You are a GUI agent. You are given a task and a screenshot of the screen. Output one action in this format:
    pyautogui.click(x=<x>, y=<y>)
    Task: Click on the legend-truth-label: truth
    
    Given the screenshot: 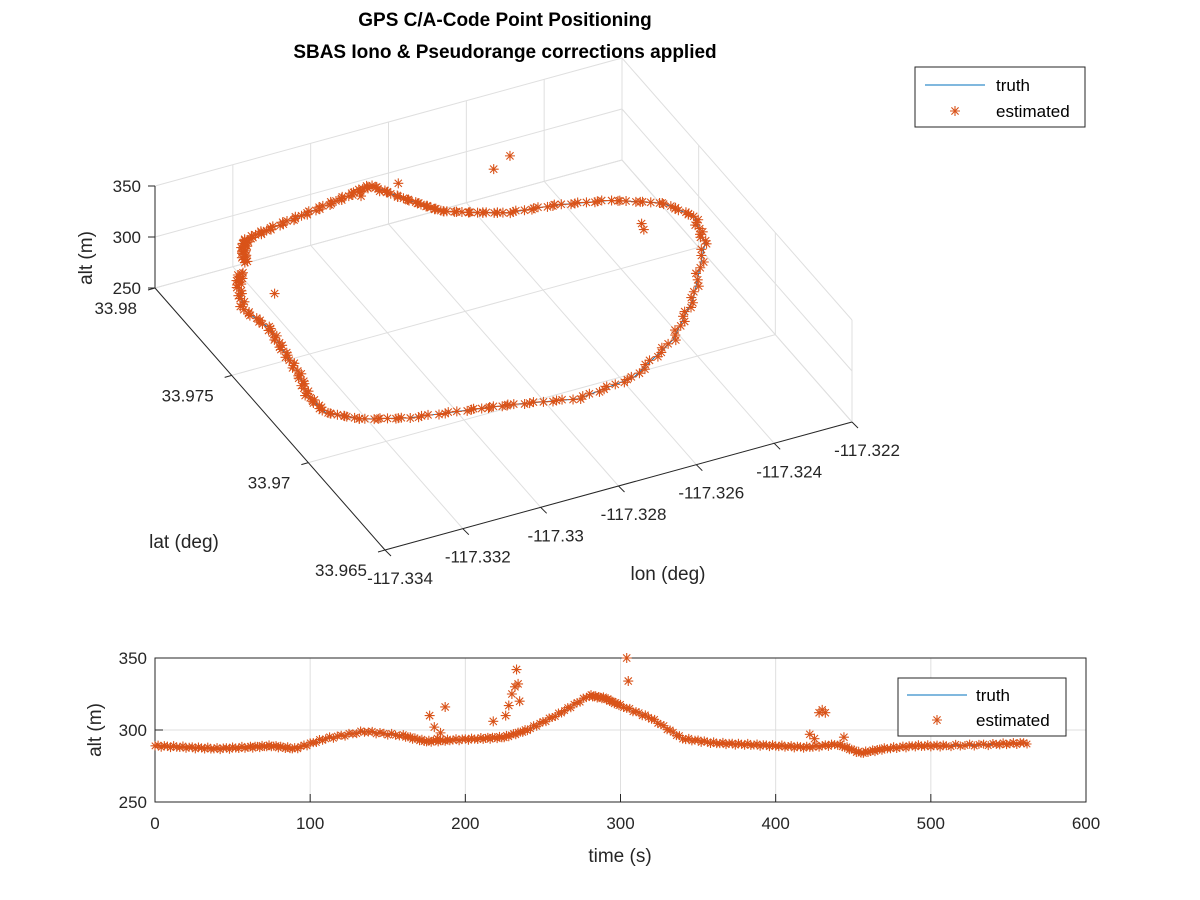 What is the action you would take?
    pyautogui.click(x=1013, y=85)
    